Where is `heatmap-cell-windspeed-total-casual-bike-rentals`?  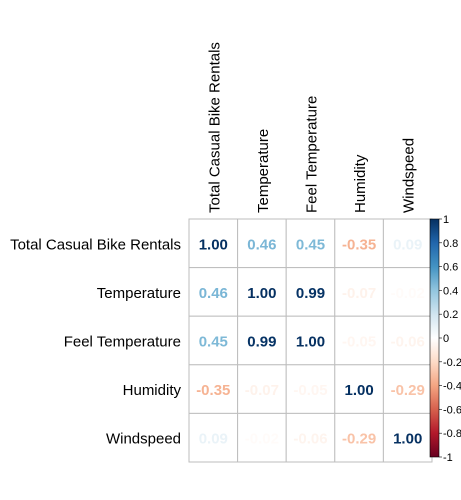
heatmap-cell-windspeed-total-casual-bike-rentals is located at coordinates (213, 437).